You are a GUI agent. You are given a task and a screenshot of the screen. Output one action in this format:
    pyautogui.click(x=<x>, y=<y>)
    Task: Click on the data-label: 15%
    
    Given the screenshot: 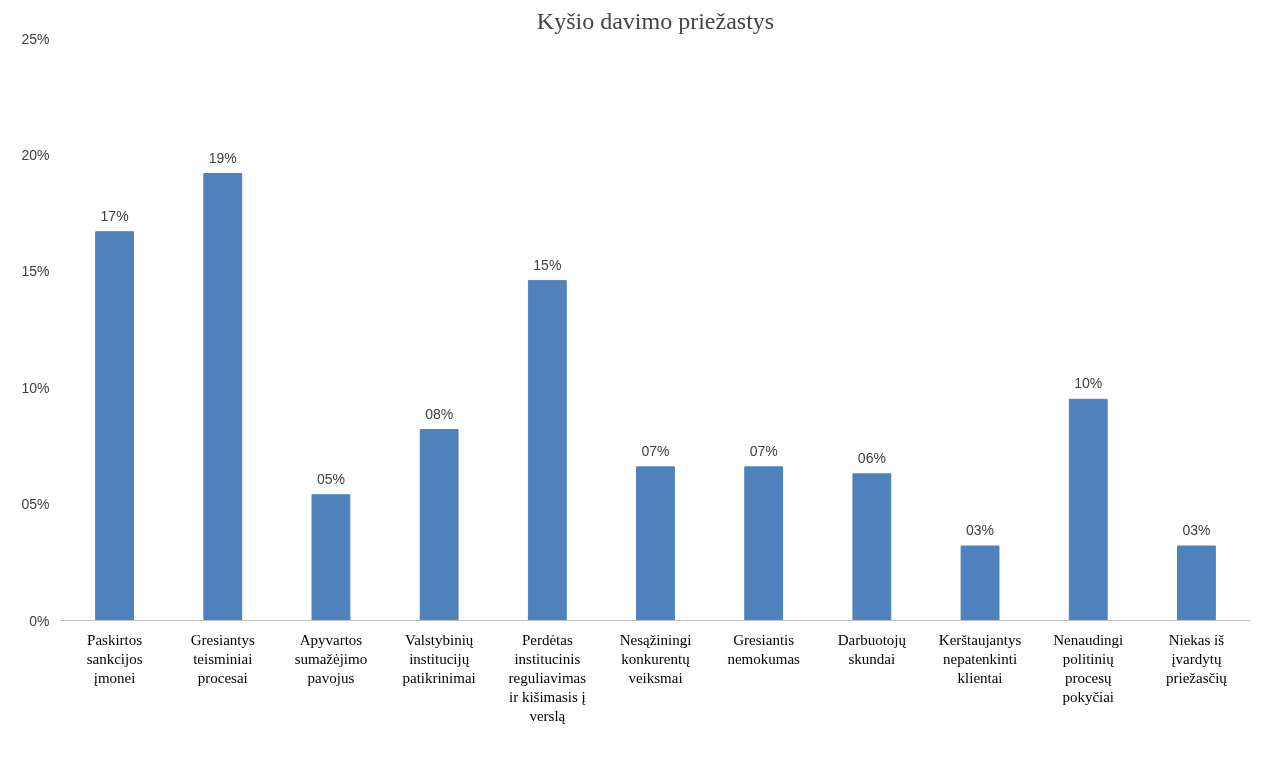 What is the action you would take?
    pyautogui.click(x=547, y=264)
    